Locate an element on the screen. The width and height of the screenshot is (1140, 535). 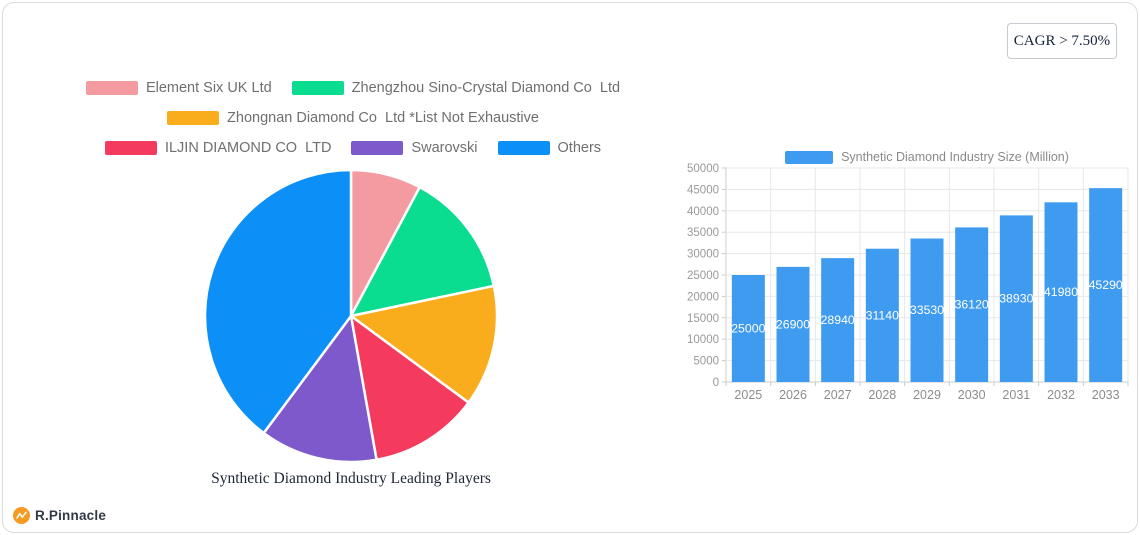
legend-label: Element Six UK Ltd is located at coordinates (208, 88).